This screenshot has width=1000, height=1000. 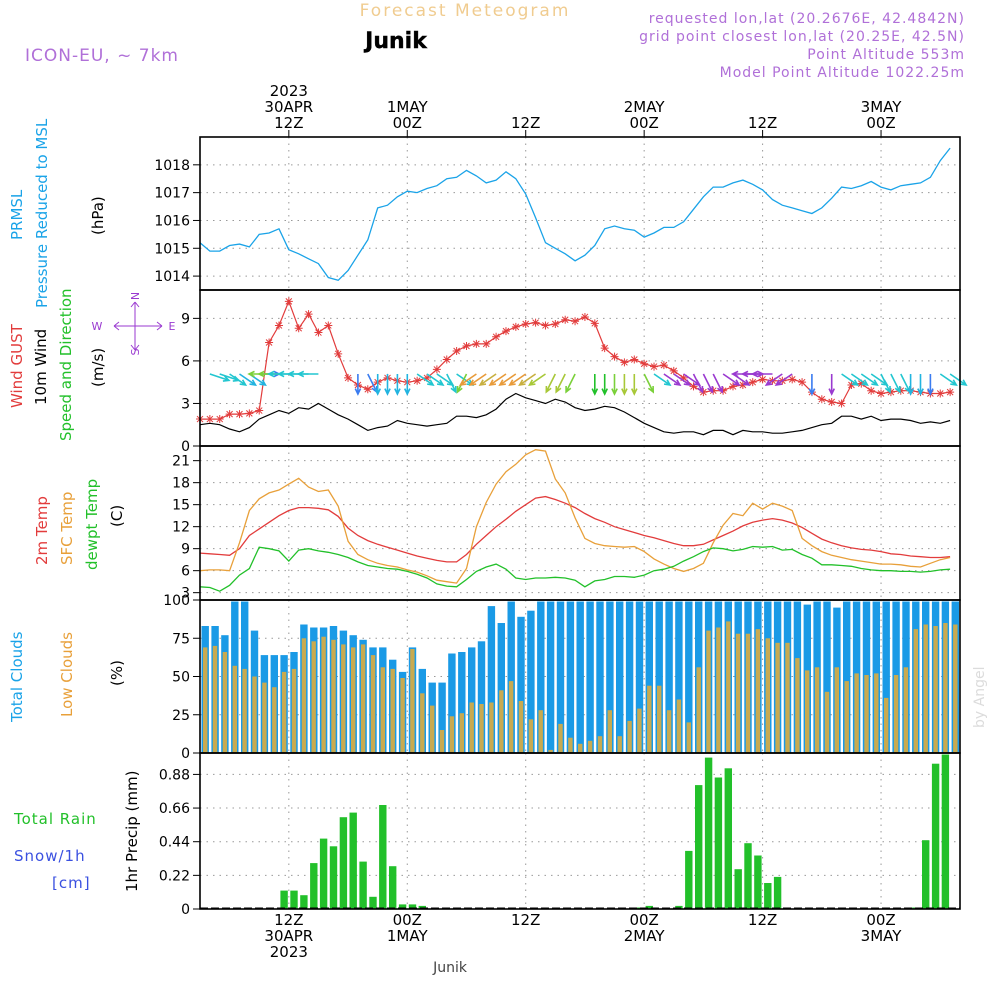 I want to click on pressure-label-prmsl: PRMSL, so click(x=17, y=214).